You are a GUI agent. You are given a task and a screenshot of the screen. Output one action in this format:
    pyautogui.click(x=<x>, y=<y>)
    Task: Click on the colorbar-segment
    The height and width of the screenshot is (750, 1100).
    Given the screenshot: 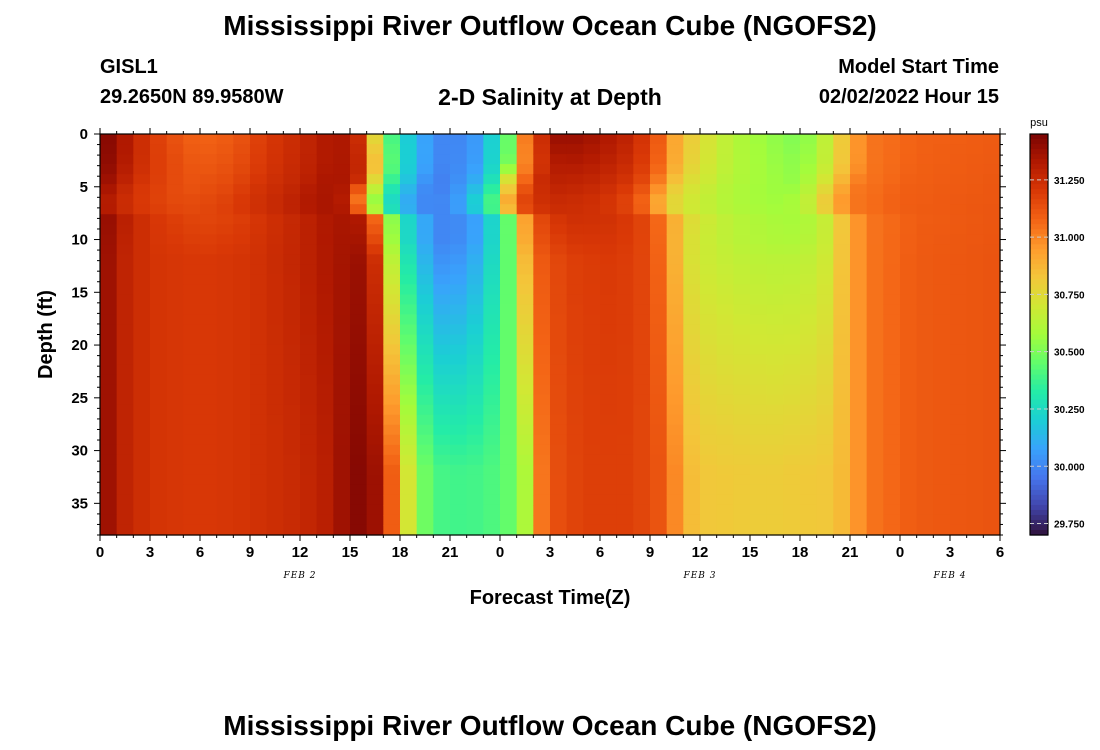 What is the action you would take?
    pyautogui.click(x=1039, y=192)
    